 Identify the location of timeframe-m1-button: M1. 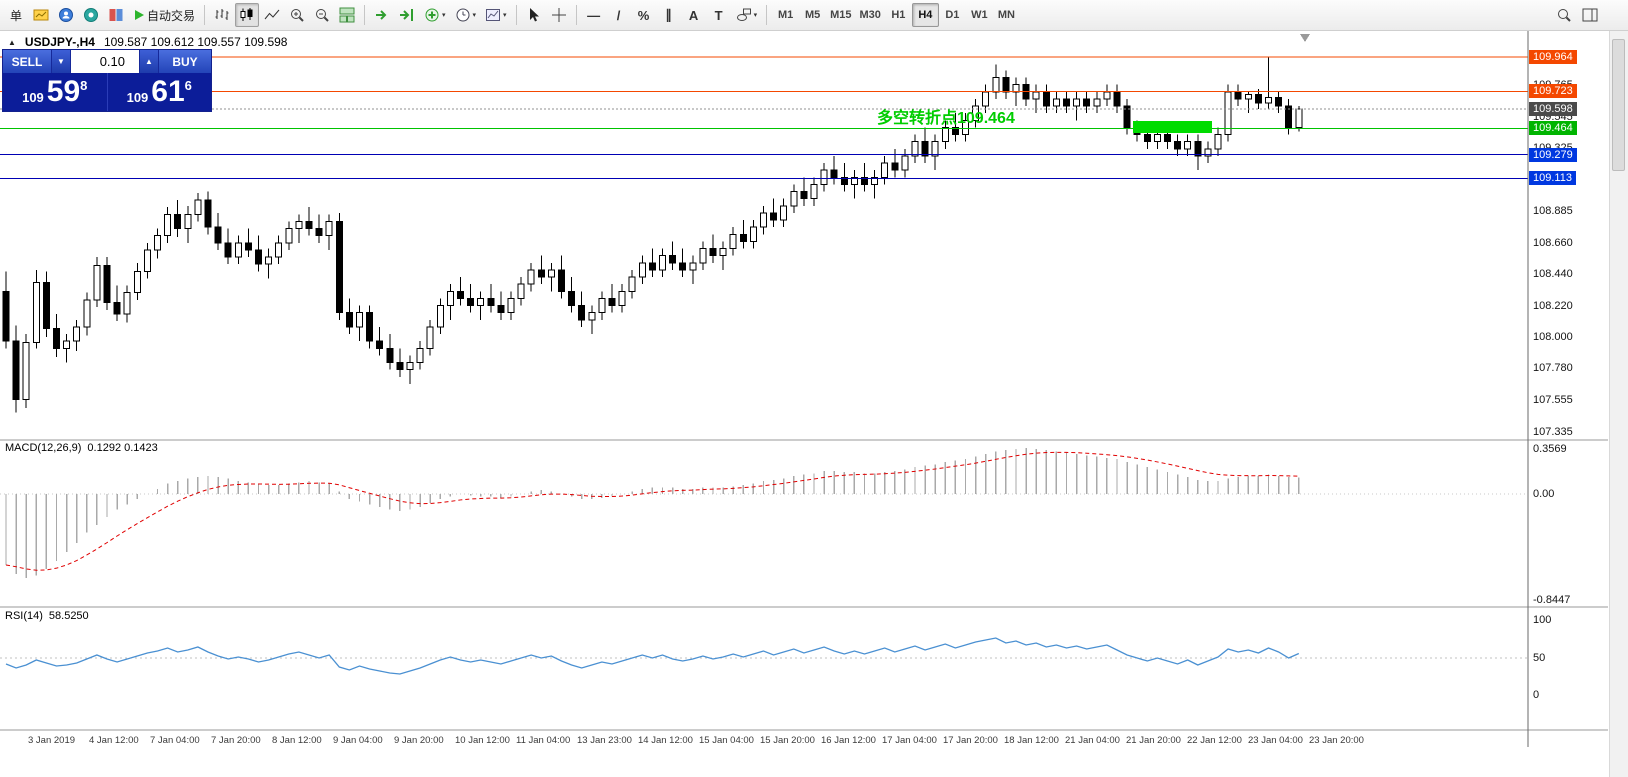
(785, 15).